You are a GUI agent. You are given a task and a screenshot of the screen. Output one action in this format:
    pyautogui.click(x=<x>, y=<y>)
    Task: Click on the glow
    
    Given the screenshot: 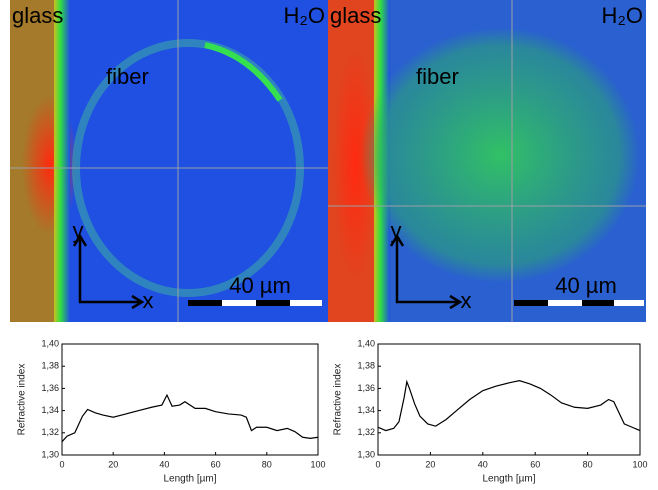 What is the action you would take?
    pyautogui.click(x=355, y=165)
    